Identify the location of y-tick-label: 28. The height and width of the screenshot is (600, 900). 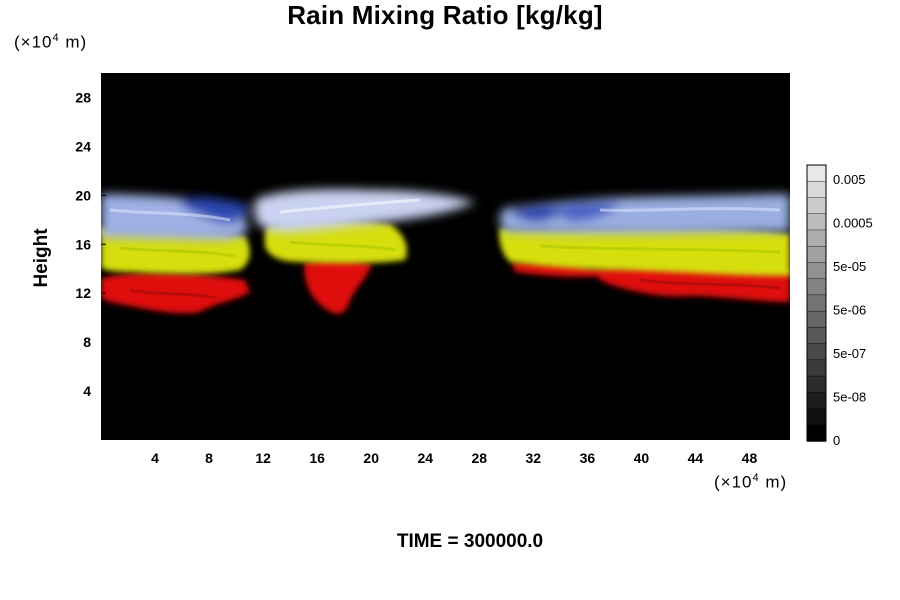
(83, 97).